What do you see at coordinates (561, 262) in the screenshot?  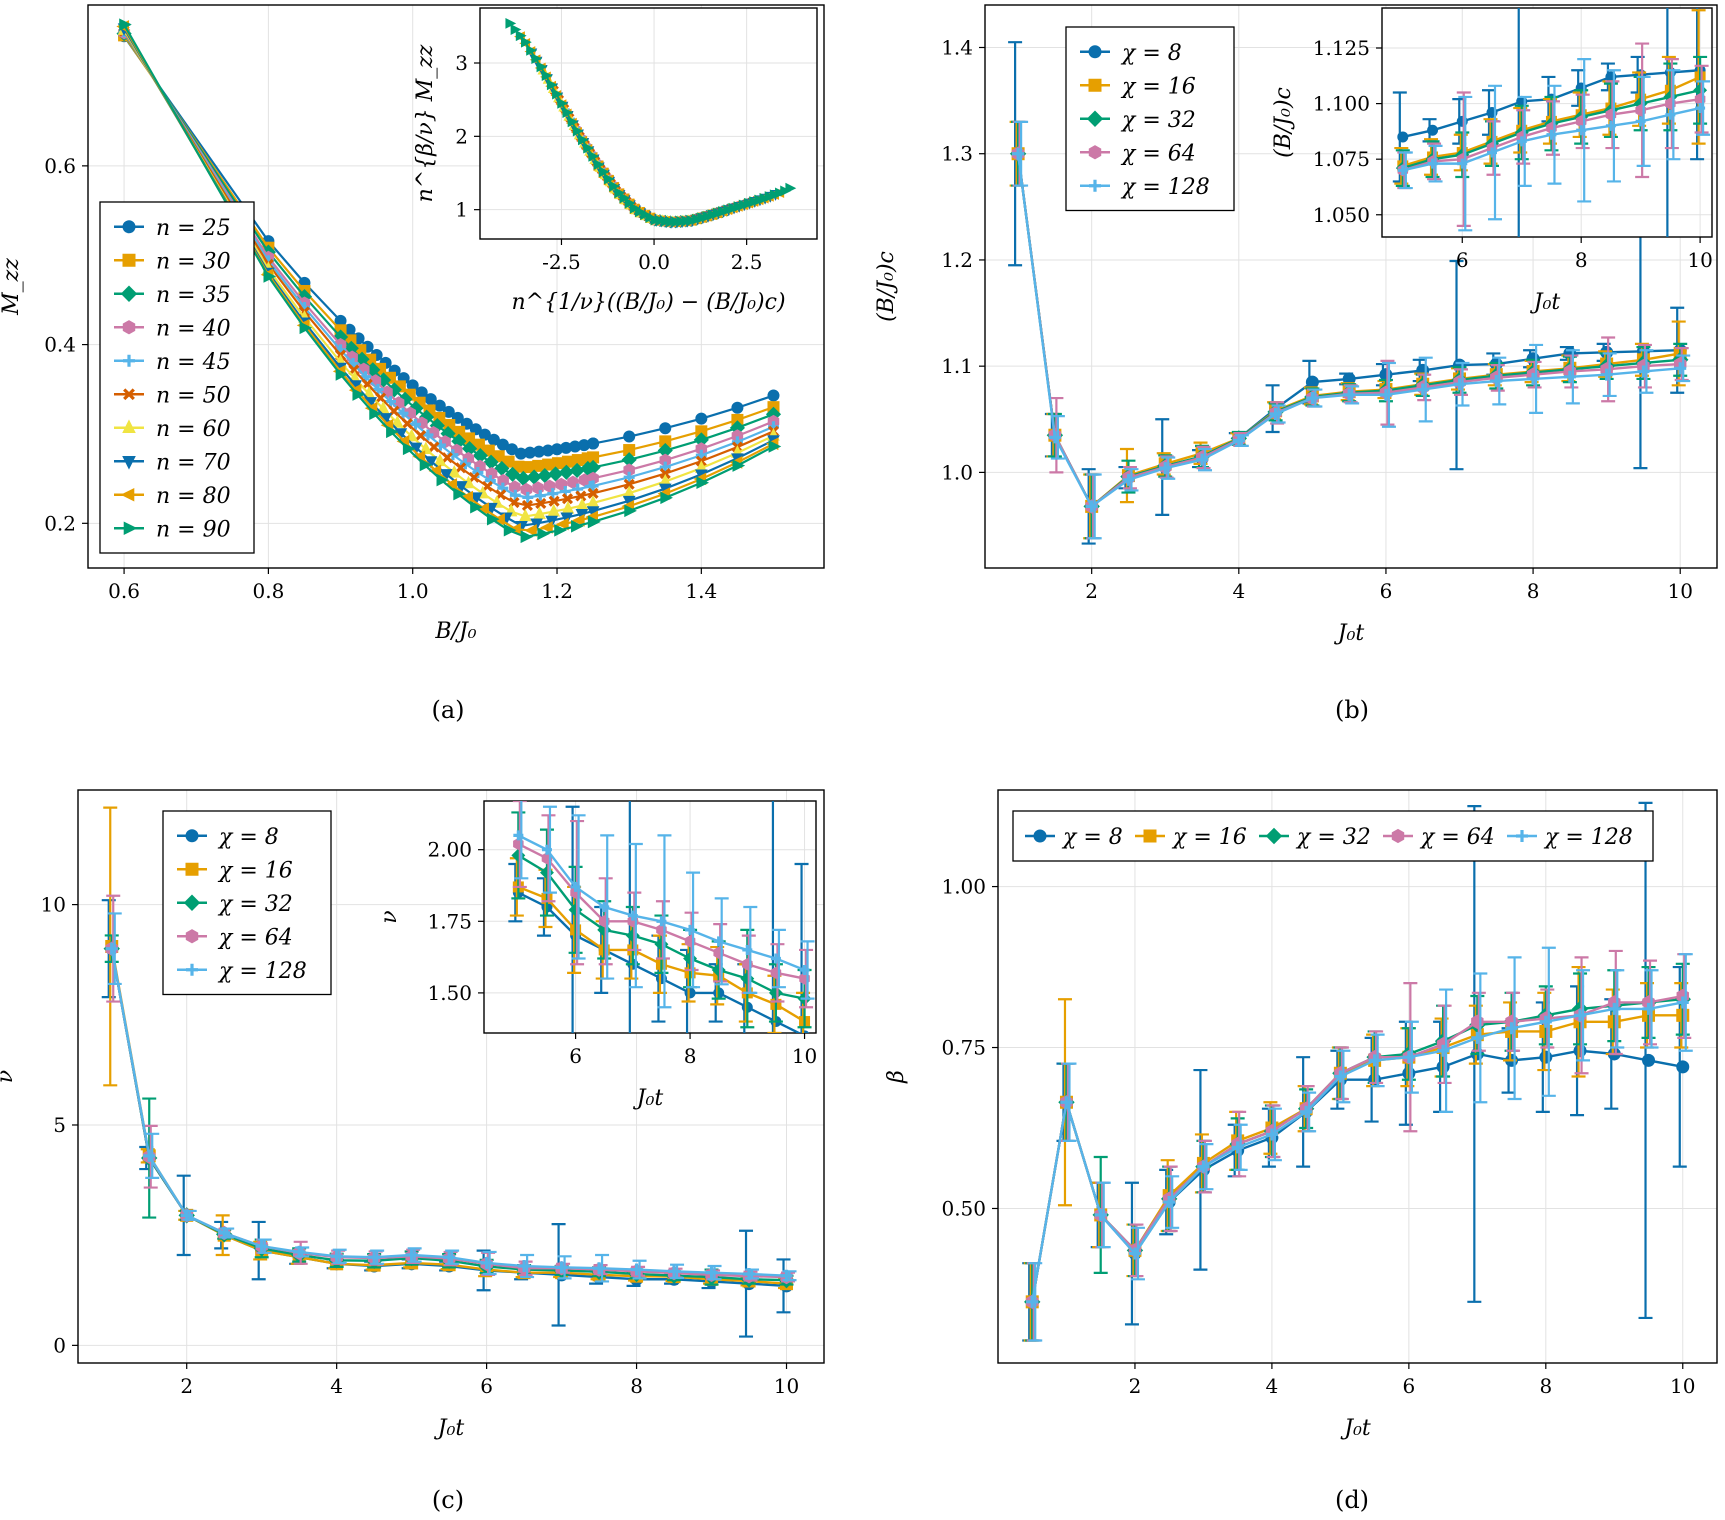 I see `x-tick-label: -2.5` at bounding box center [561, 262].